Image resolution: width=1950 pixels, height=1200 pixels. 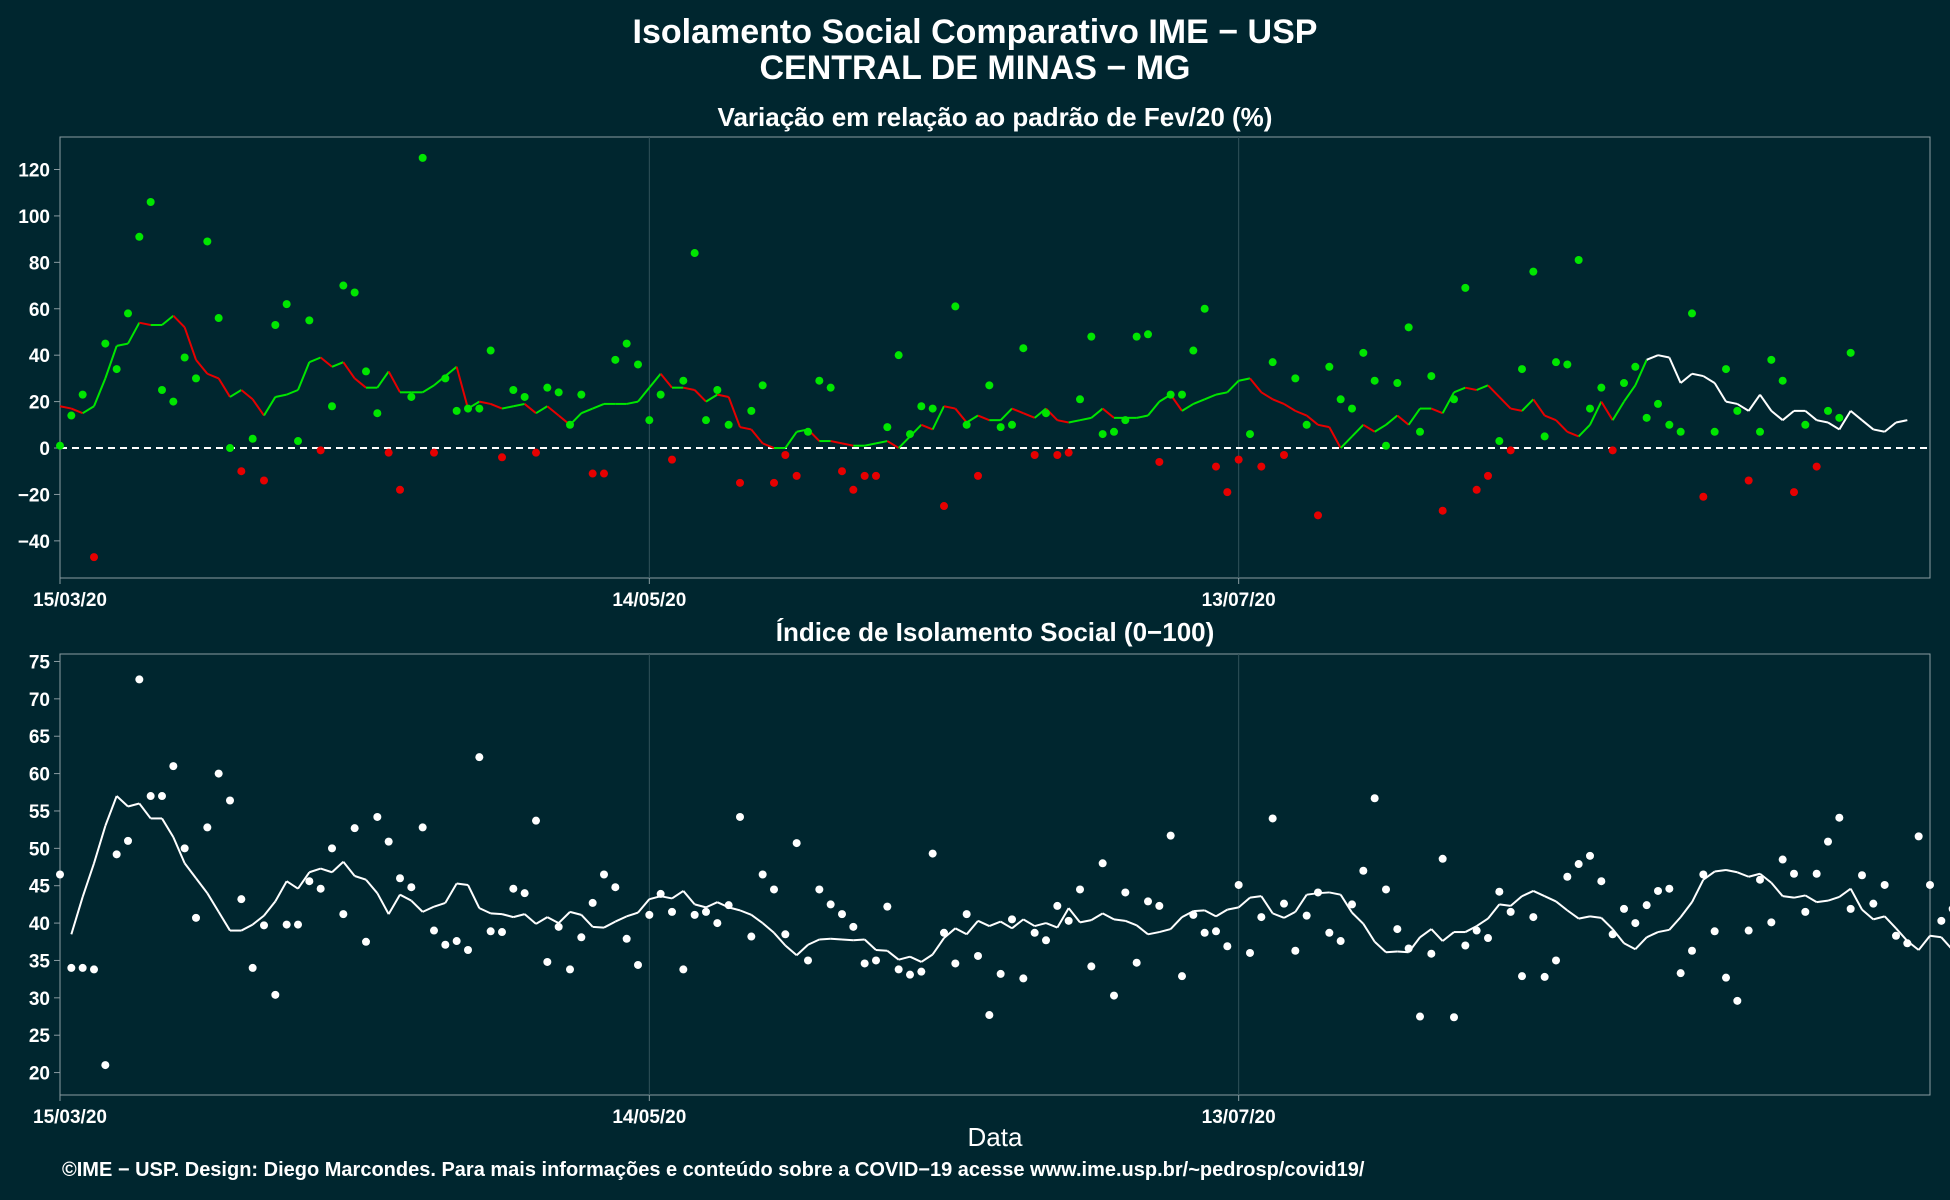 What do you see at coordinates (995, 632) in the screenshot?
I see `panel2-title: Índice de Isolamento Social (0−100)` at bounding box center [995, 632].